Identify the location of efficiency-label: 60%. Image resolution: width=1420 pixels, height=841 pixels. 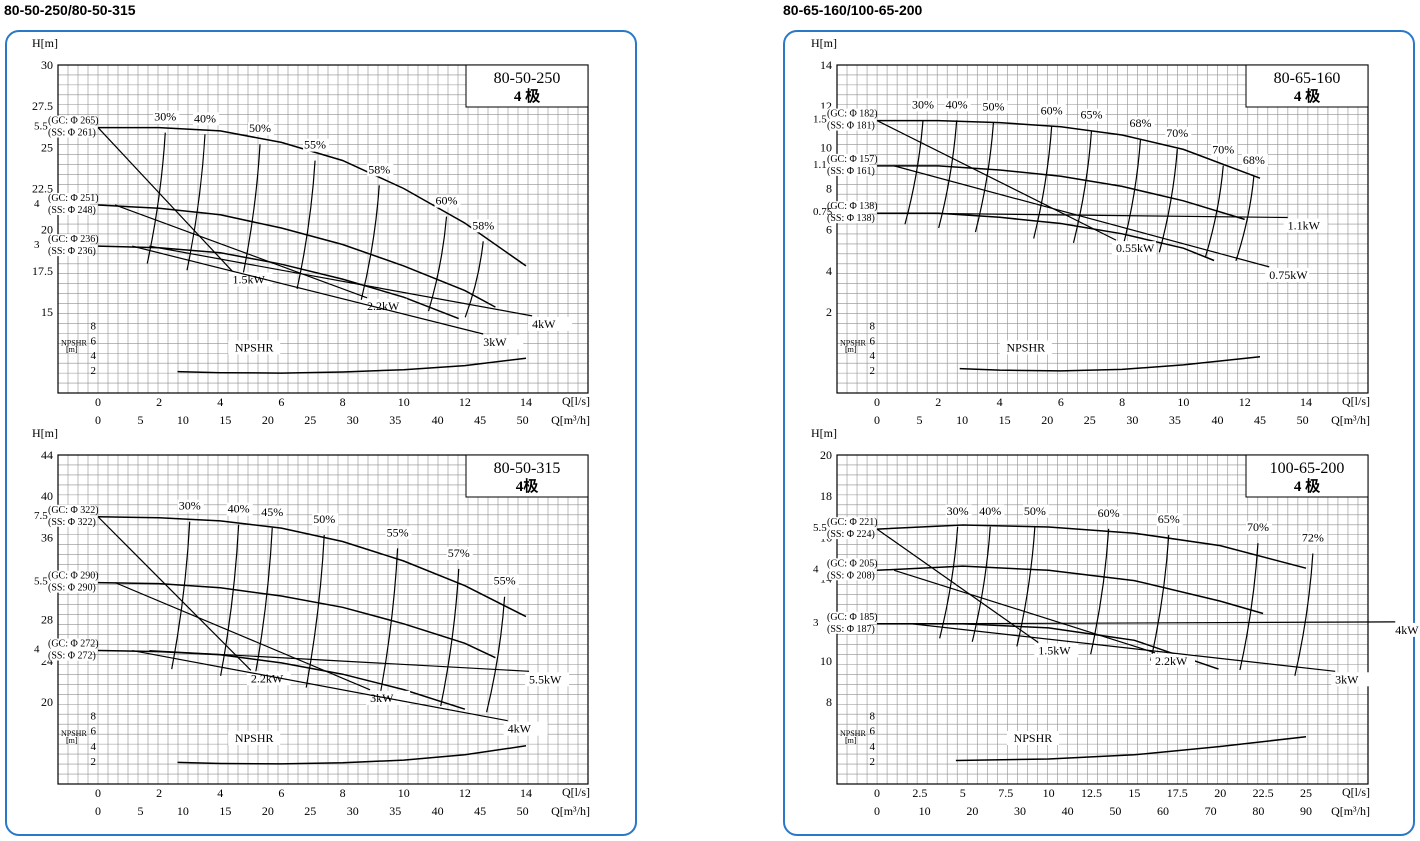
(1052, 110).